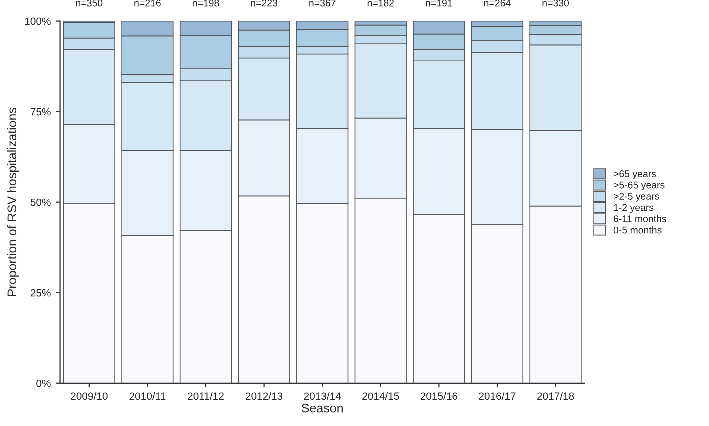  I want to click on legend-label: 0-5 months, so click(638, 230).